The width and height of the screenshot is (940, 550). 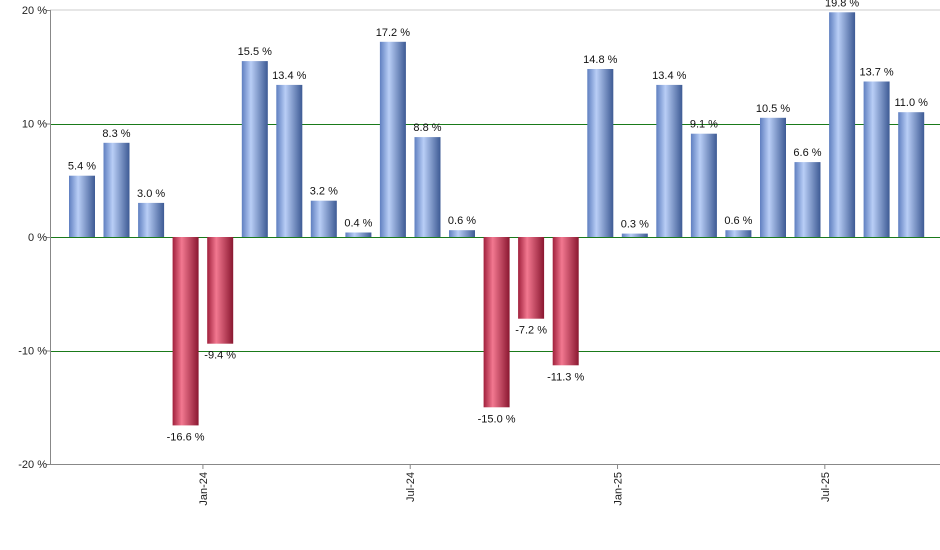 What do you see at coordinates (324, 192) in the screenshot?
I see `data-label: 3.2 %` at bounding box center [324, 192].